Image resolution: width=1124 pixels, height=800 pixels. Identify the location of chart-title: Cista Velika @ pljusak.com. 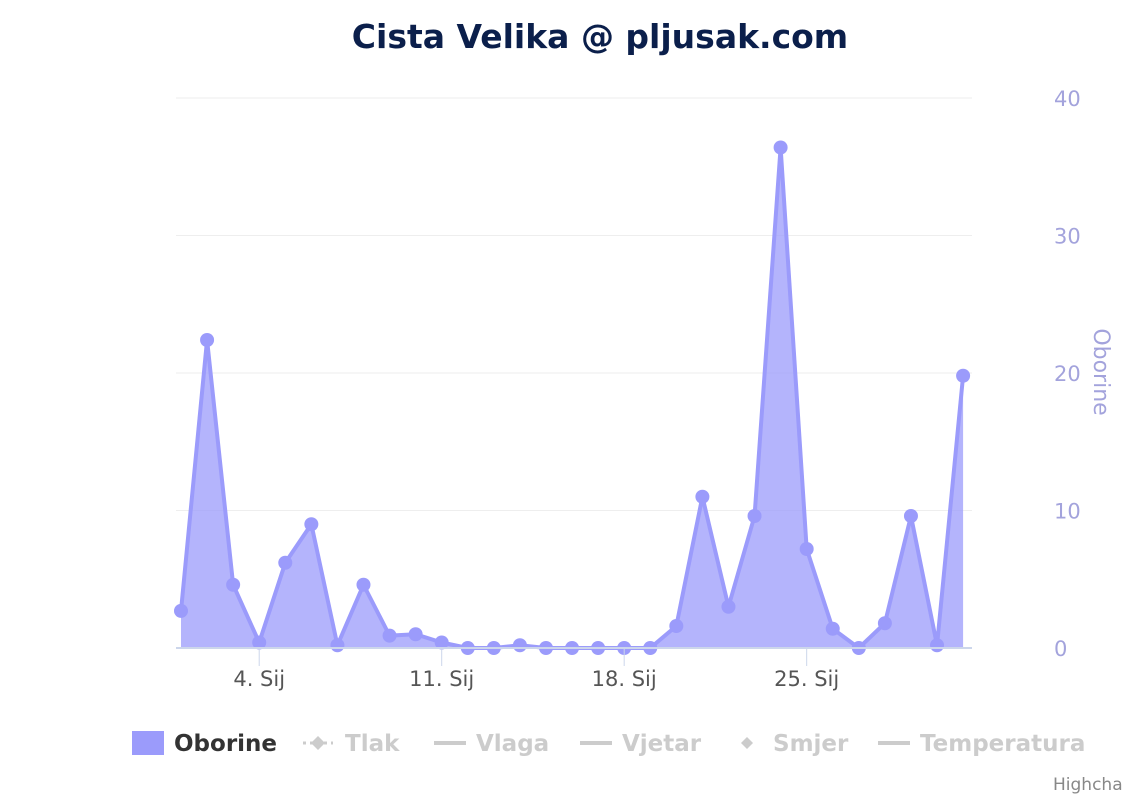
(600, 36).